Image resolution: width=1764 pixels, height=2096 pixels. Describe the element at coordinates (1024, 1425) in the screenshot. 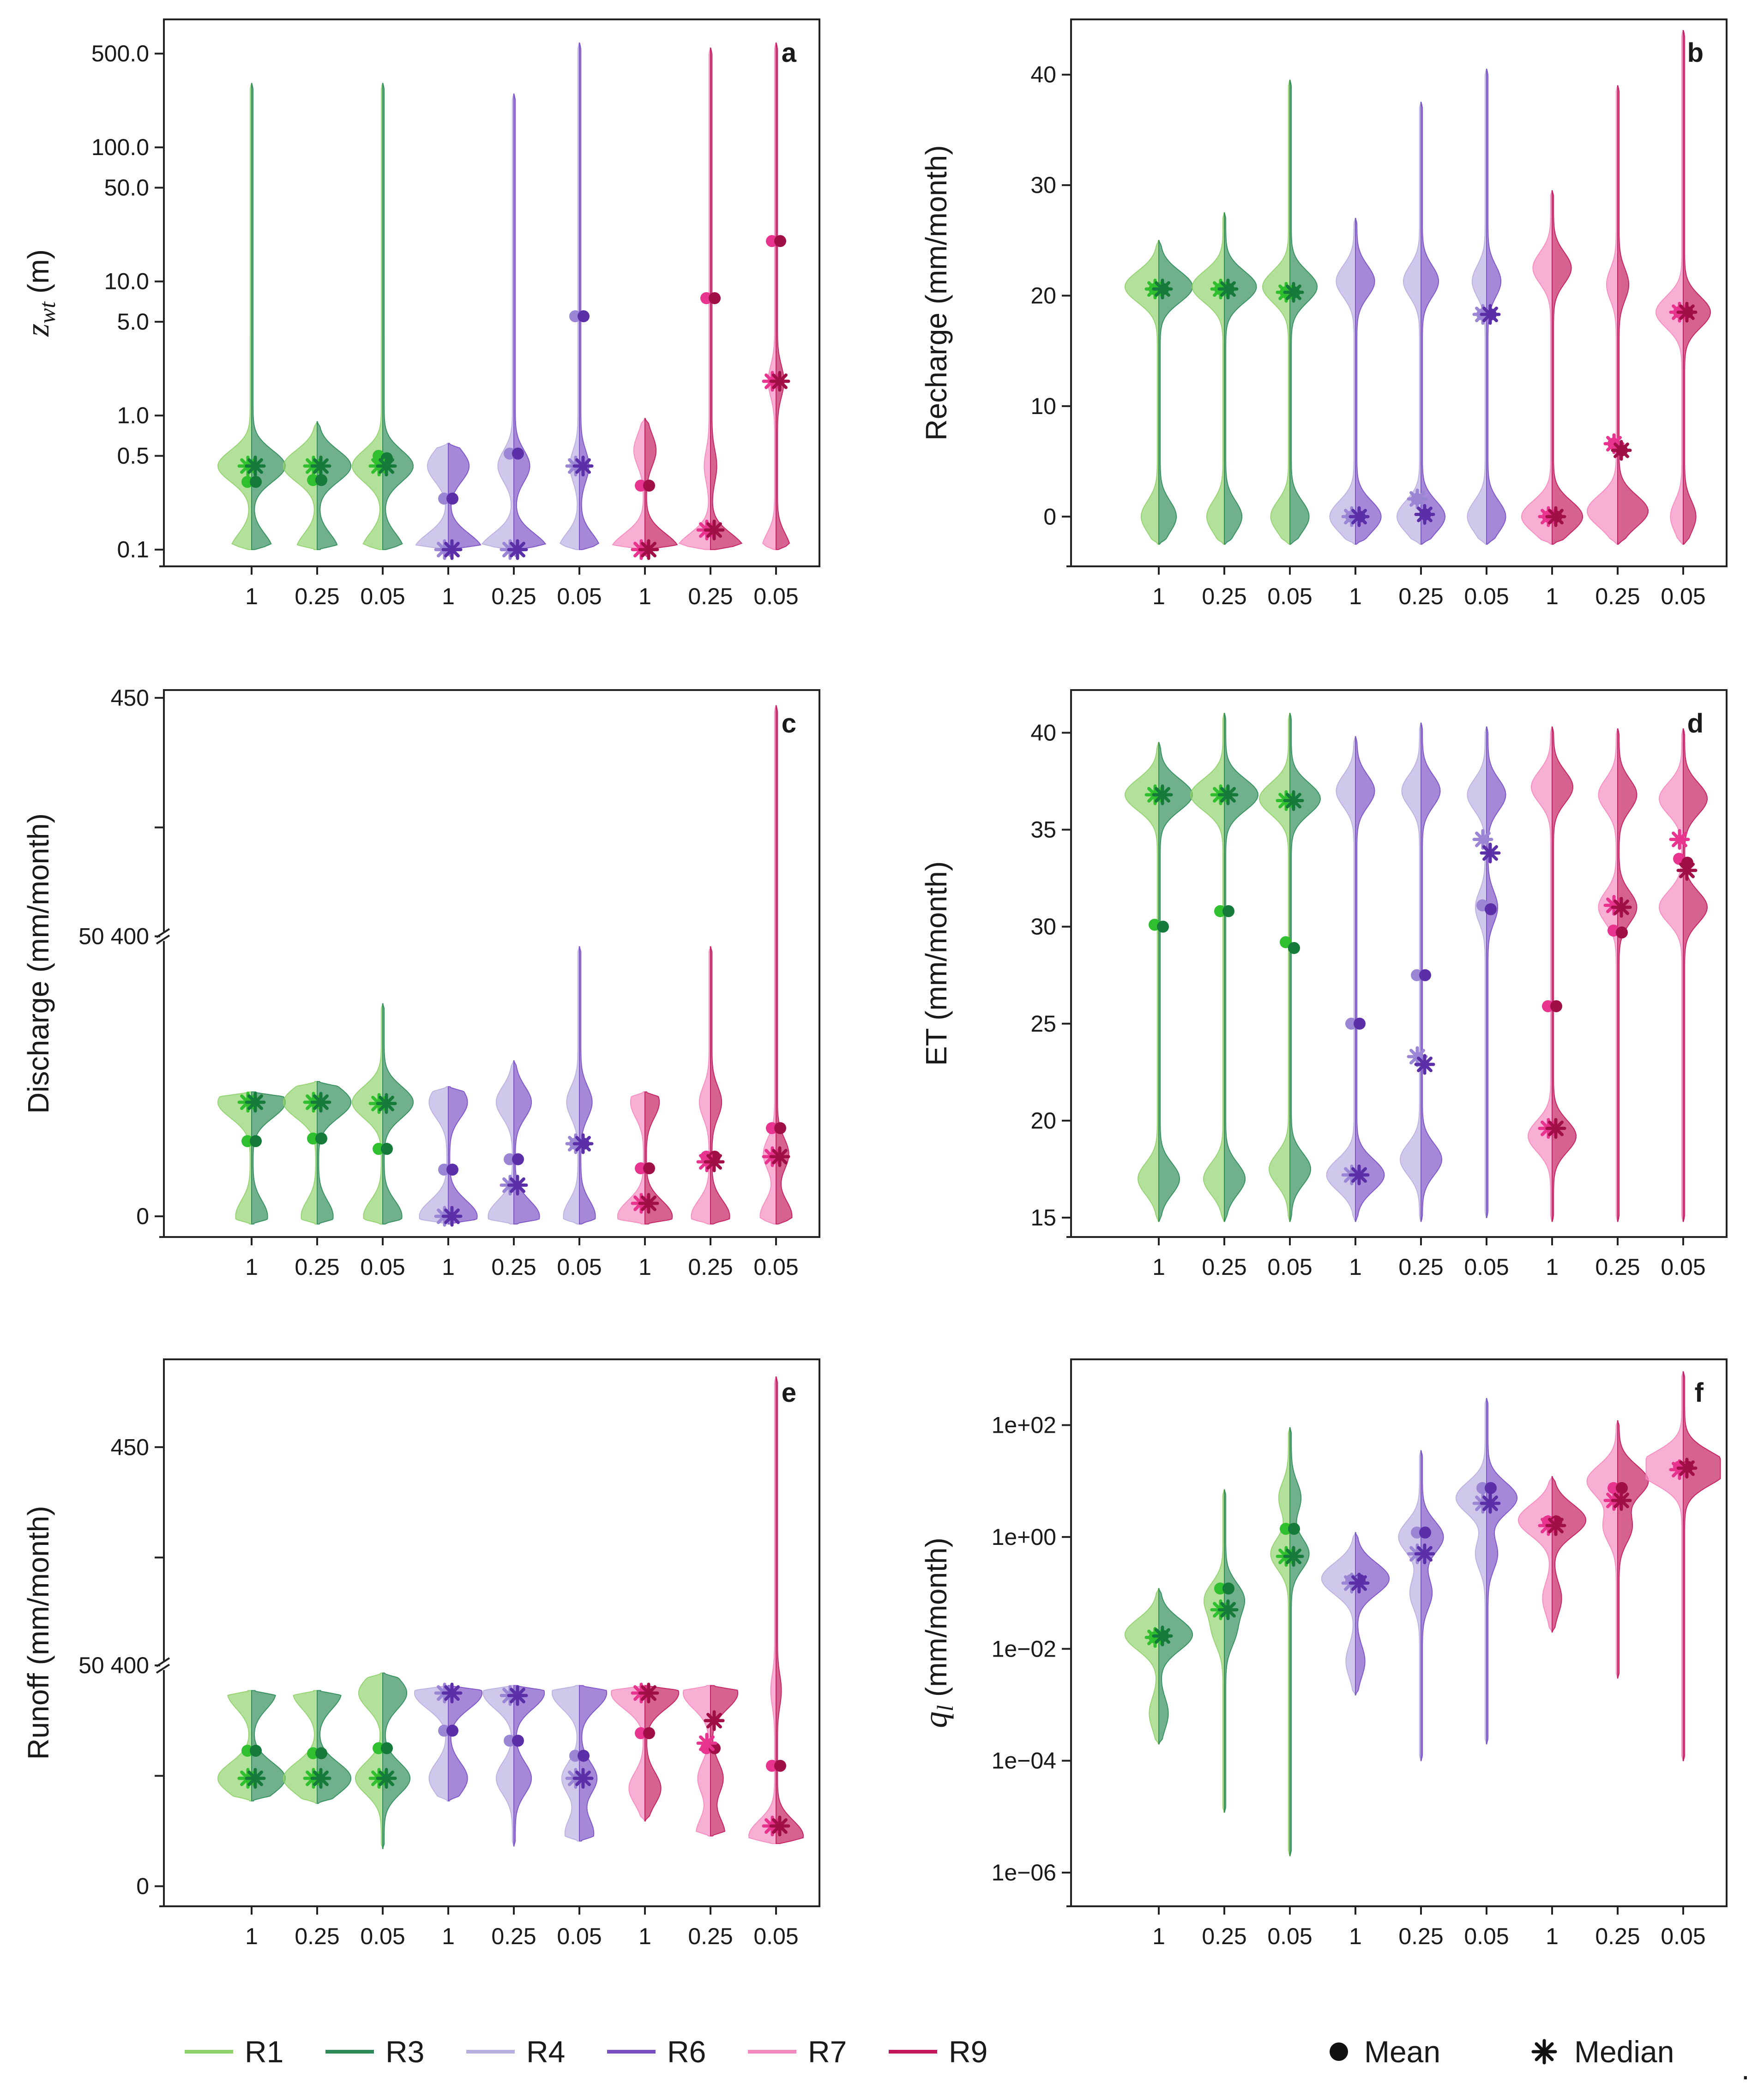

I see `y-tick-label: 1e+02` at that location.